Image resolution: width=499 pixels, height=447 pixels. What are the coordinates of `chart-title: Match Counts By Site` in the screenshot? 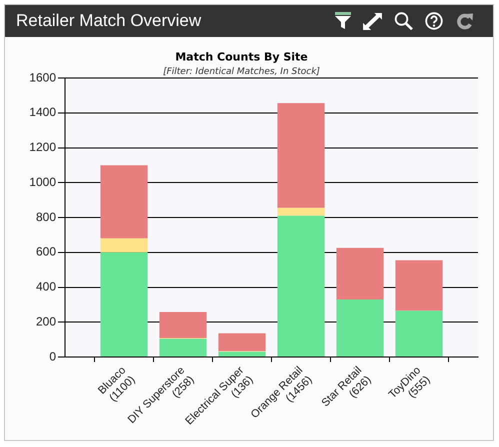 It's located at (241, 57).